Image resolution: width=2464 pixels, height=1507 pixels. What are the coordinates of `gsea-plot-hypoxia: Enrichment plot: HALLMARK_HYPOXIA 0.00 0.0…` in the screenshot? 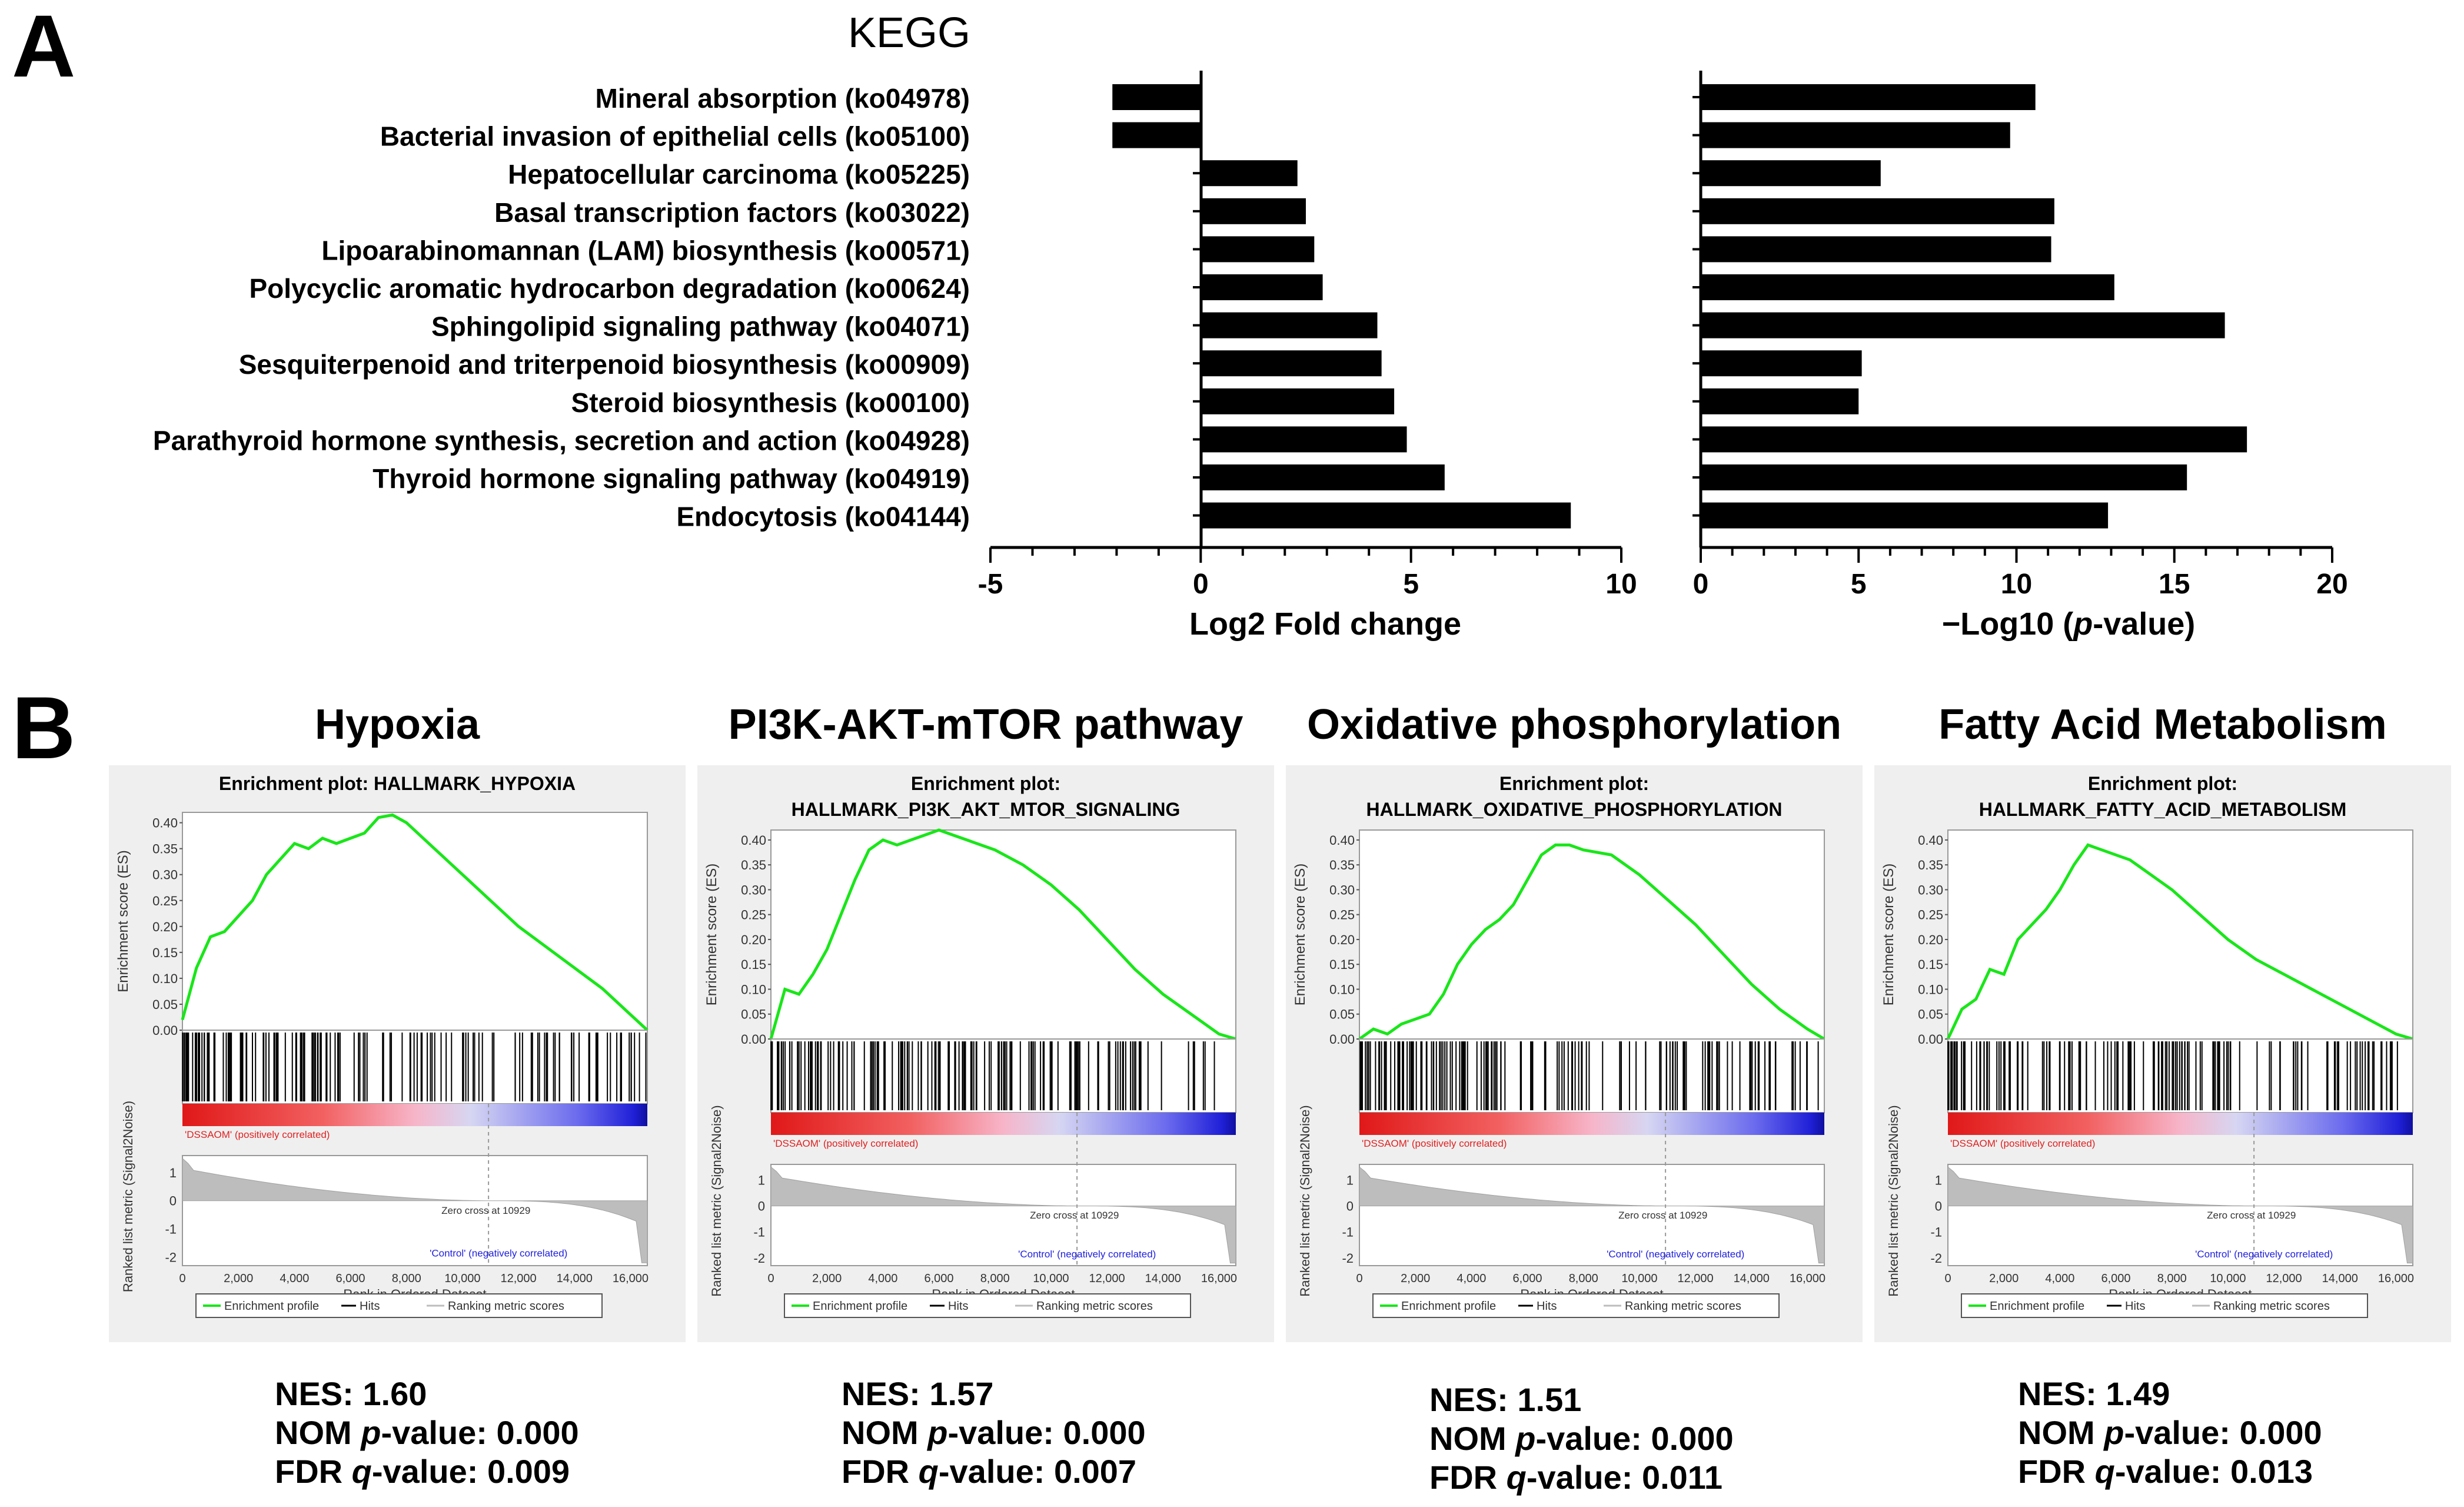 It's located at (397, 1053).